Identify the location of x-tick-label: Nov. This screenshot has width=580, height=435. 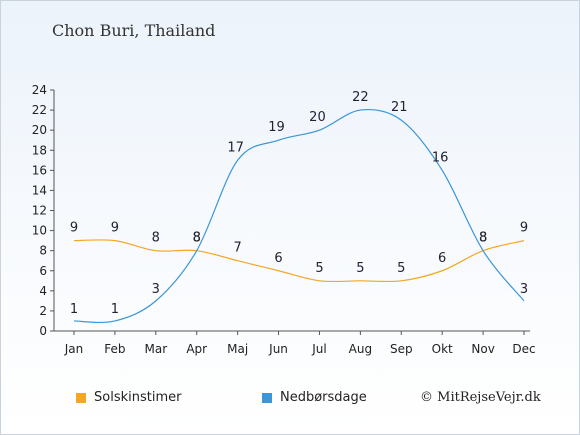
(482, 349).